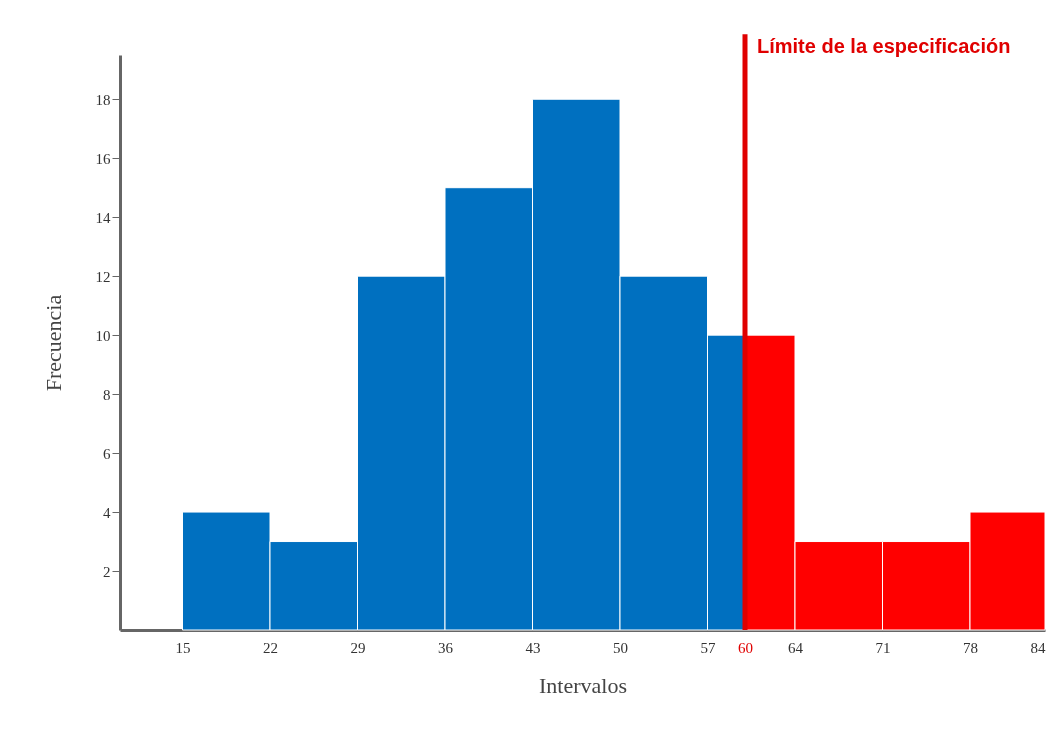 The image size is (1063, 733). Describe the element at coordinates (708, 647) in the screenshot. I see `x-tick-label: 57` at that location.